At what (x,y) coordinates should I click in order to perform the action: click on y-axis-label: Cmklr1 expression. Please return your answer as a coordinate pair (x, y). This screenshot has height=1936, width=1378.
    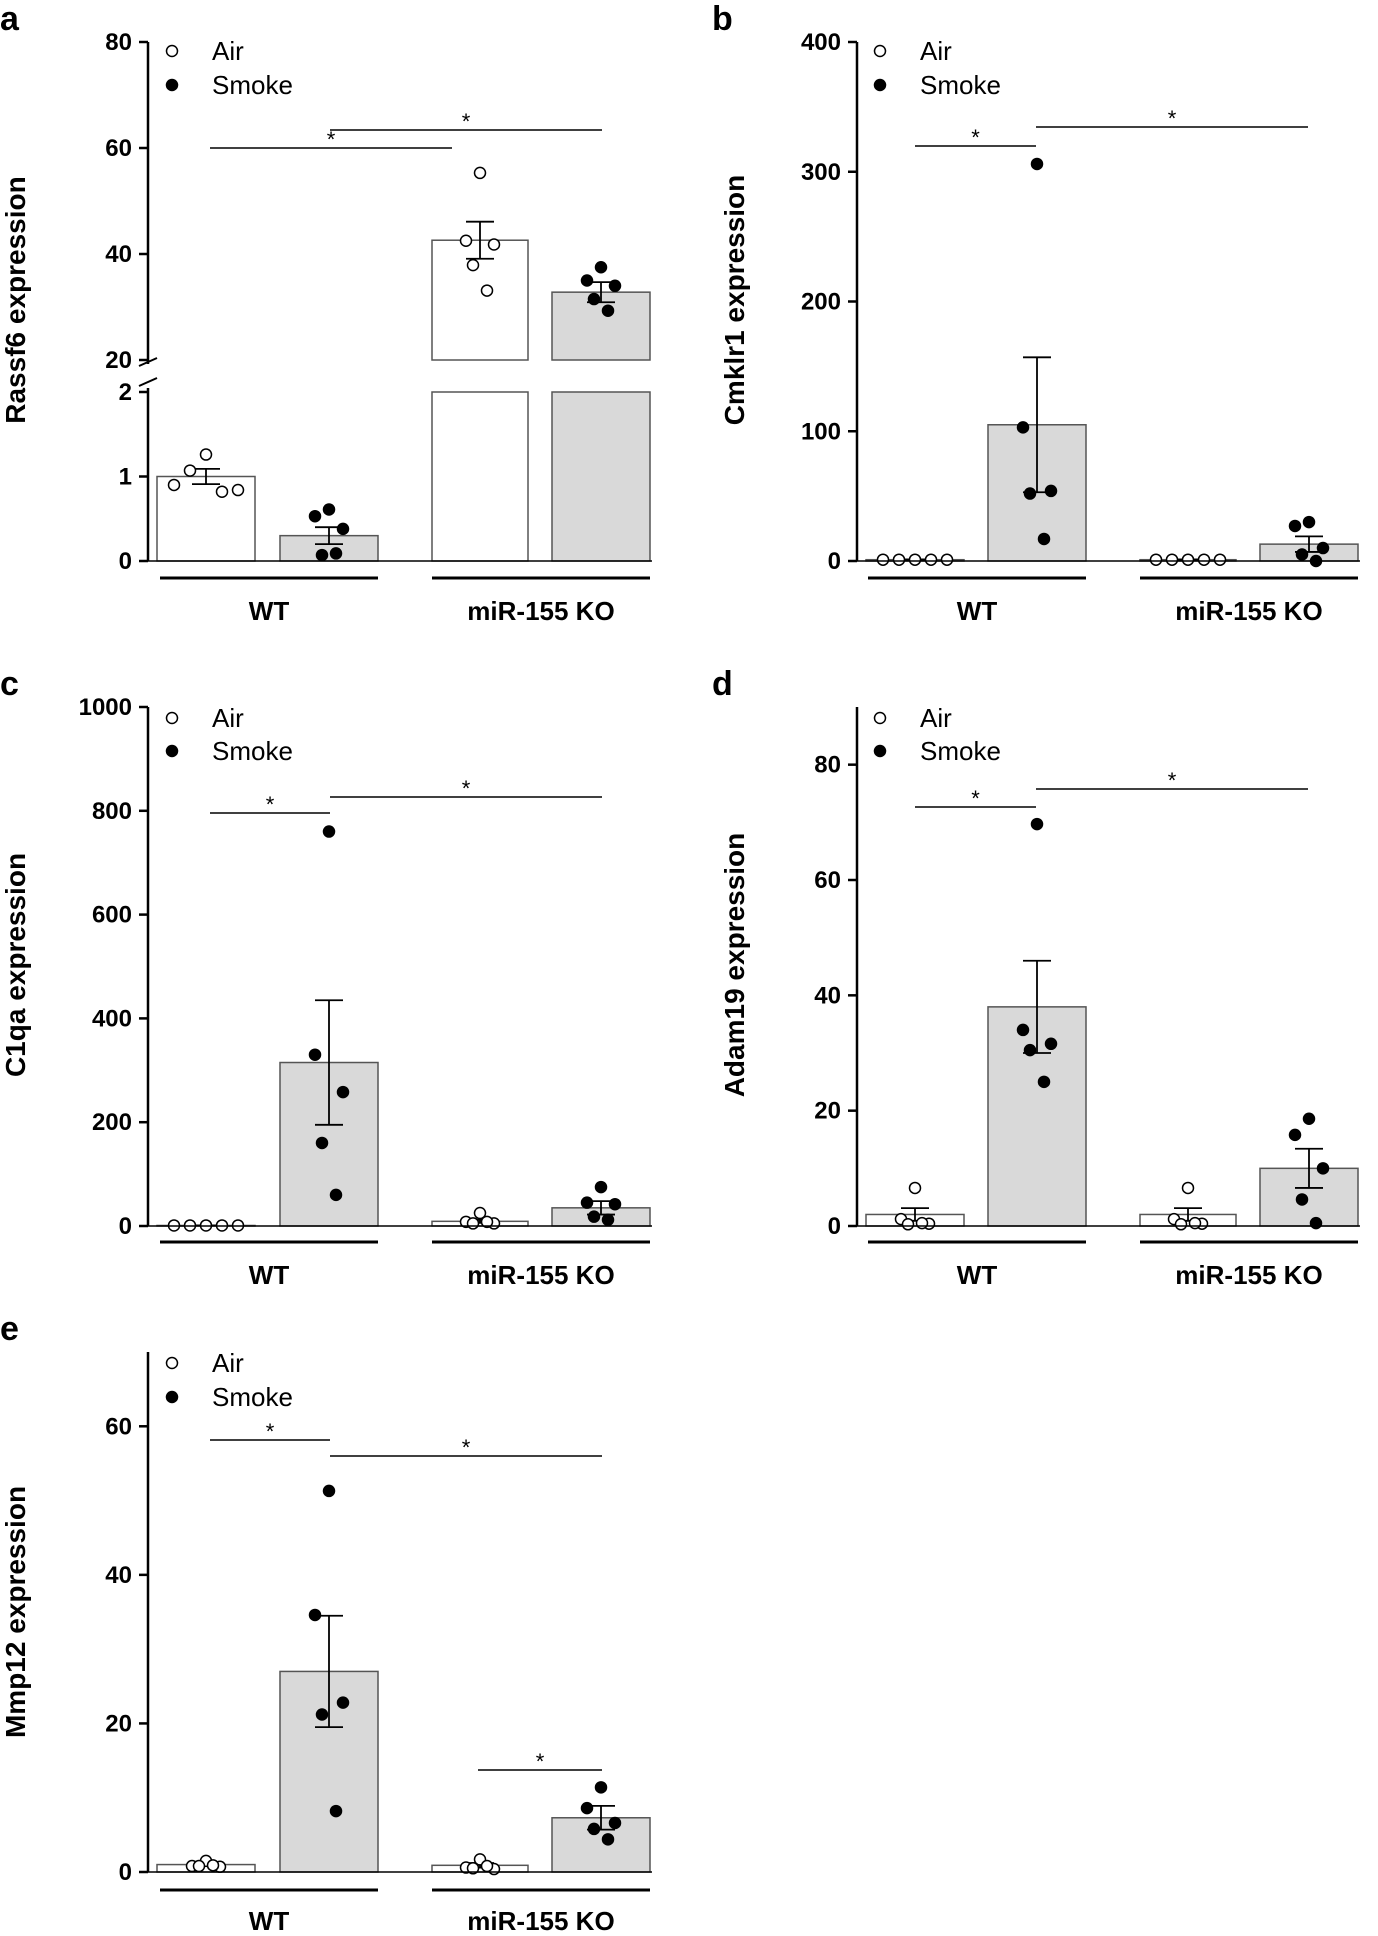
    Looking at the image, I should click on (734, 300).